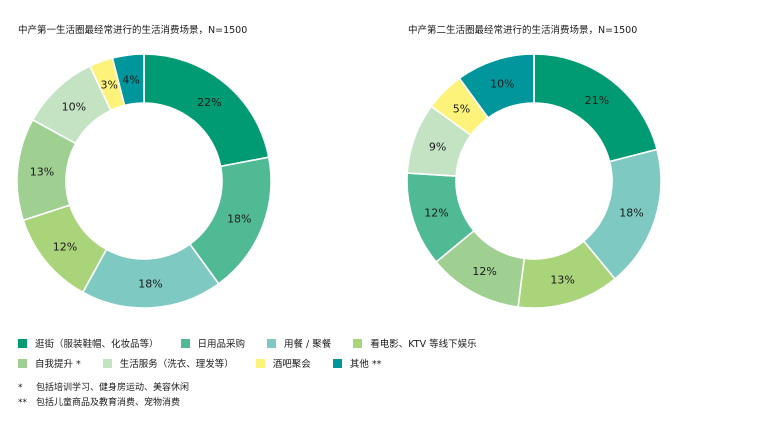  I want to click on legend-item-shopping: 逛街（服装鞋帽、化妆品等）, so click(88, 343).